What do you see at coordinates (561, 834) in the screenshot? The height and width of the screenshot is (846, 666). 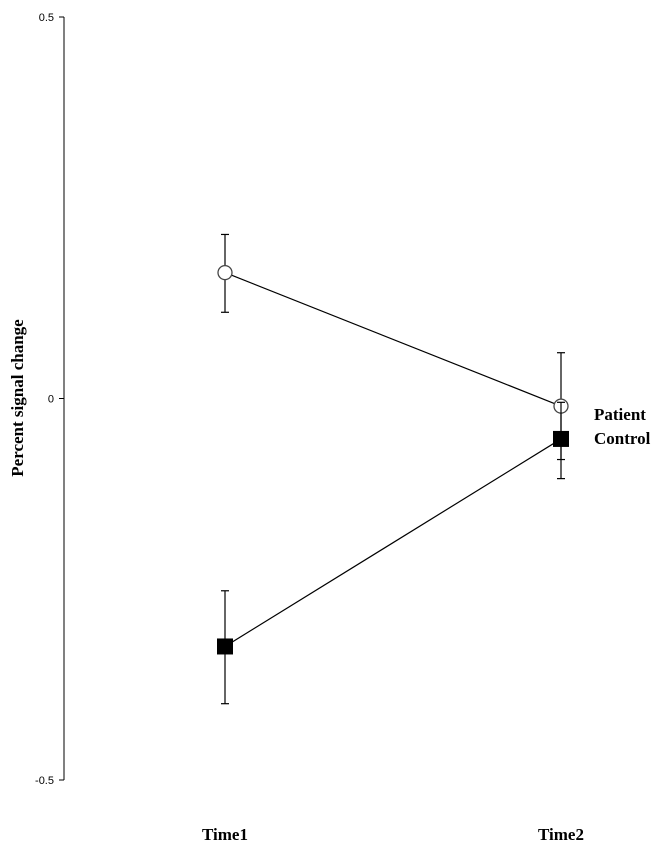 I see `x-tick-label: Time2` at bounding box center [561, 834].